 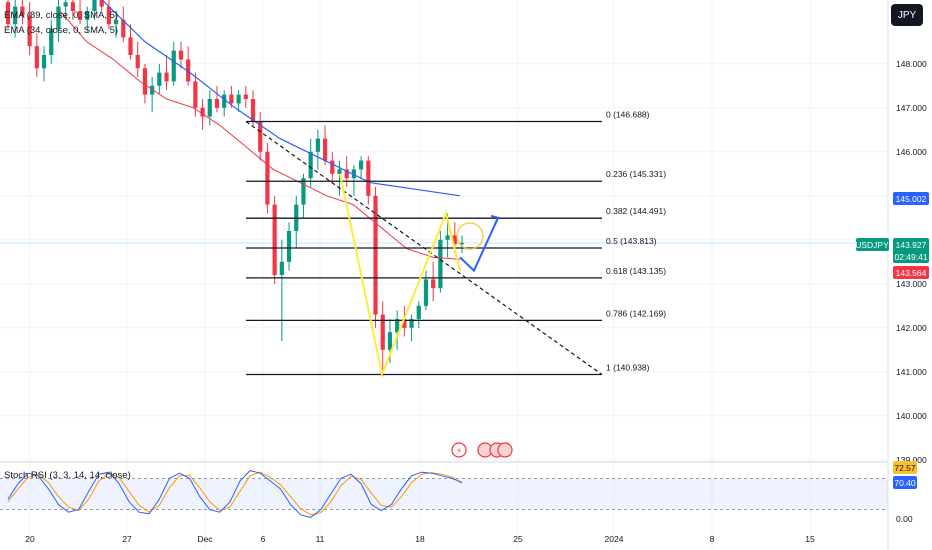 I want to click on svg-text: 143.564, so click(x=911, y=273).